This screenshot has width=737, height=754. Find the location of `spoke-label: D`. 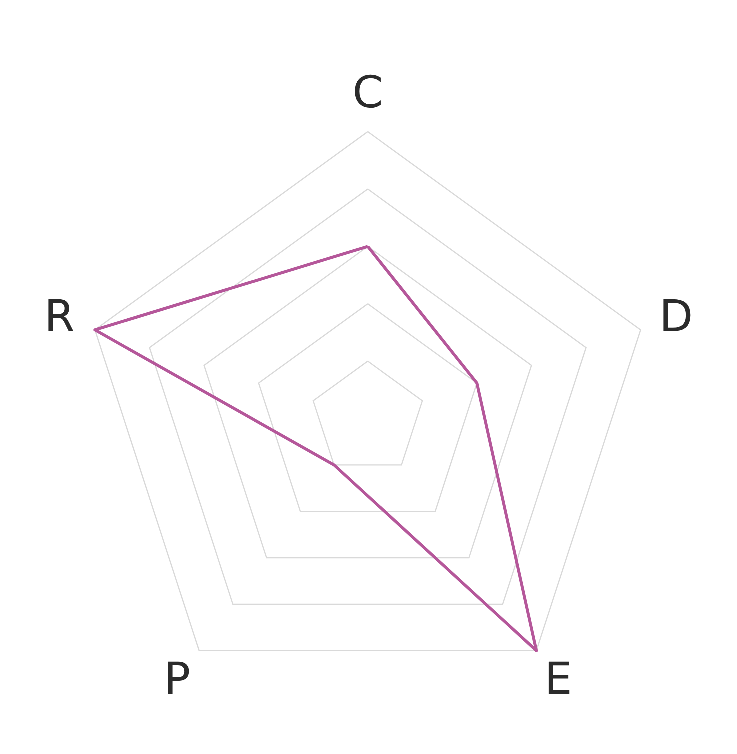

spoke-label: D is located at coordinates (676, 317).